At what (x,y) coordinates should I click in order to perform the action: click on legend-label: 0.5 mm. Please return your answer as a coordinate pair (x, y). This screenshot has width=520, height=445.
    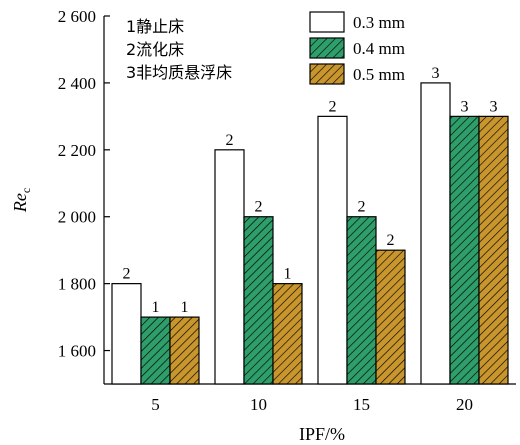
    Looking at the image, I should click on (379, 74).